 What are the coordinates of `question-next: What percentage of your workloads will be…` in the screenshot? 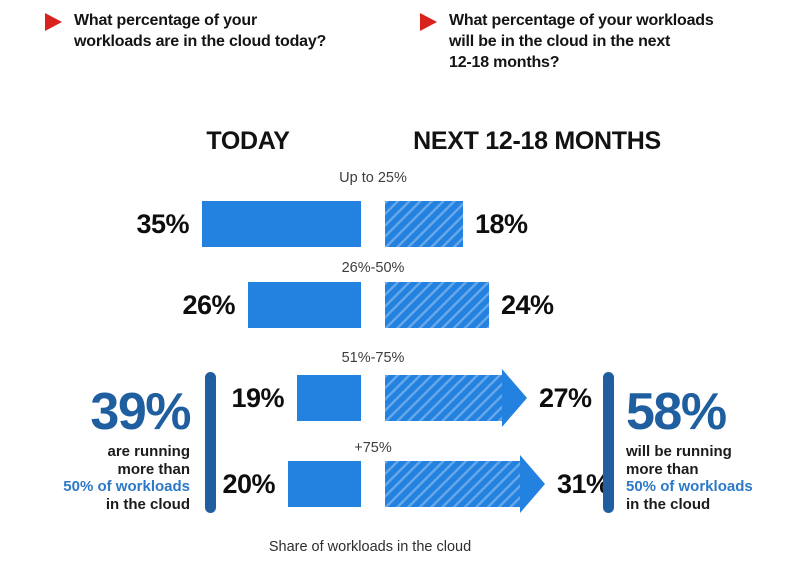 It's located at (567, 41).